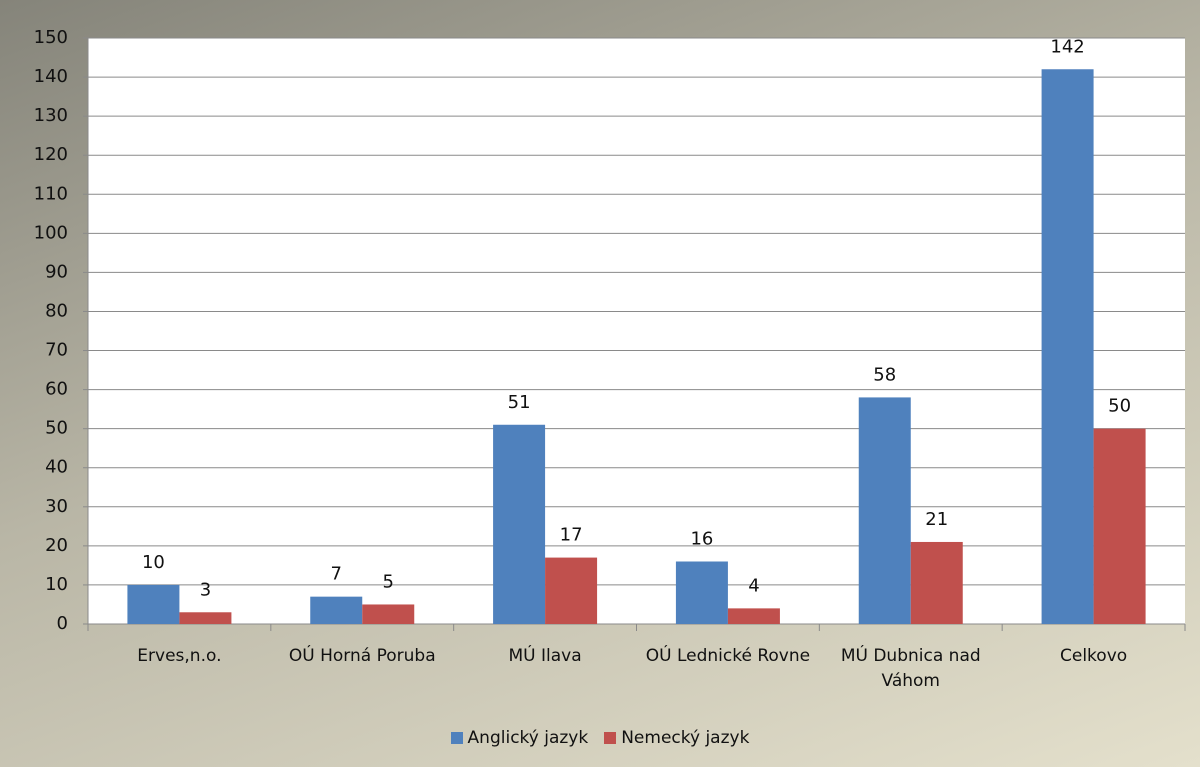 The height and width of the screenshot is (767, 1200). I want to click on data-label: 7, so click(336, 574).